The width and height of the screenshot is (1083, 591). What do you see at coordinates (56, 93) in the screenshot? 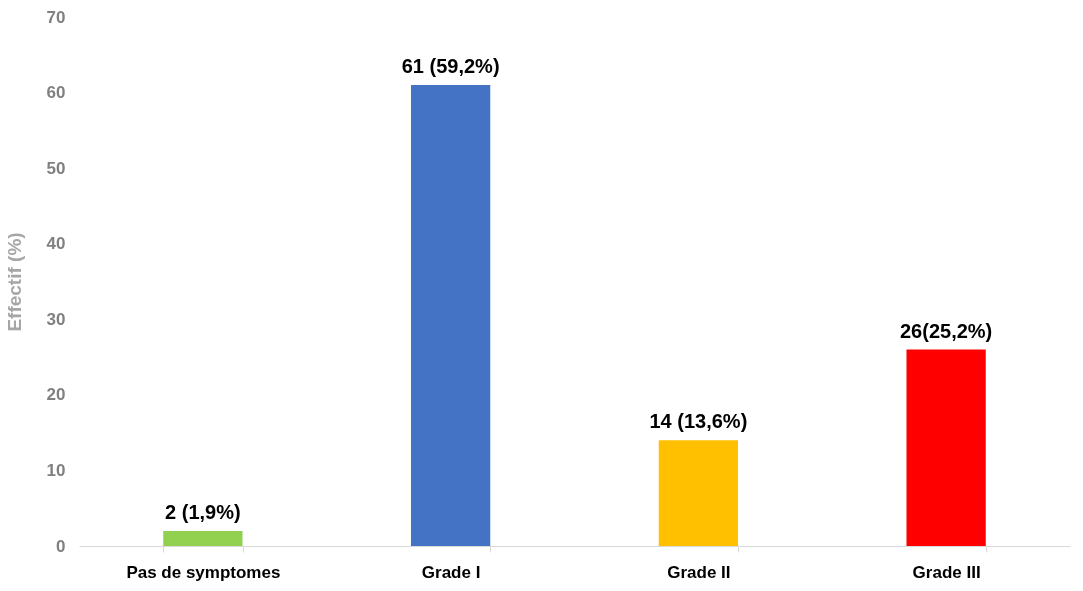
I see `y-tick-label: 60` at bounding box center [56, 93].